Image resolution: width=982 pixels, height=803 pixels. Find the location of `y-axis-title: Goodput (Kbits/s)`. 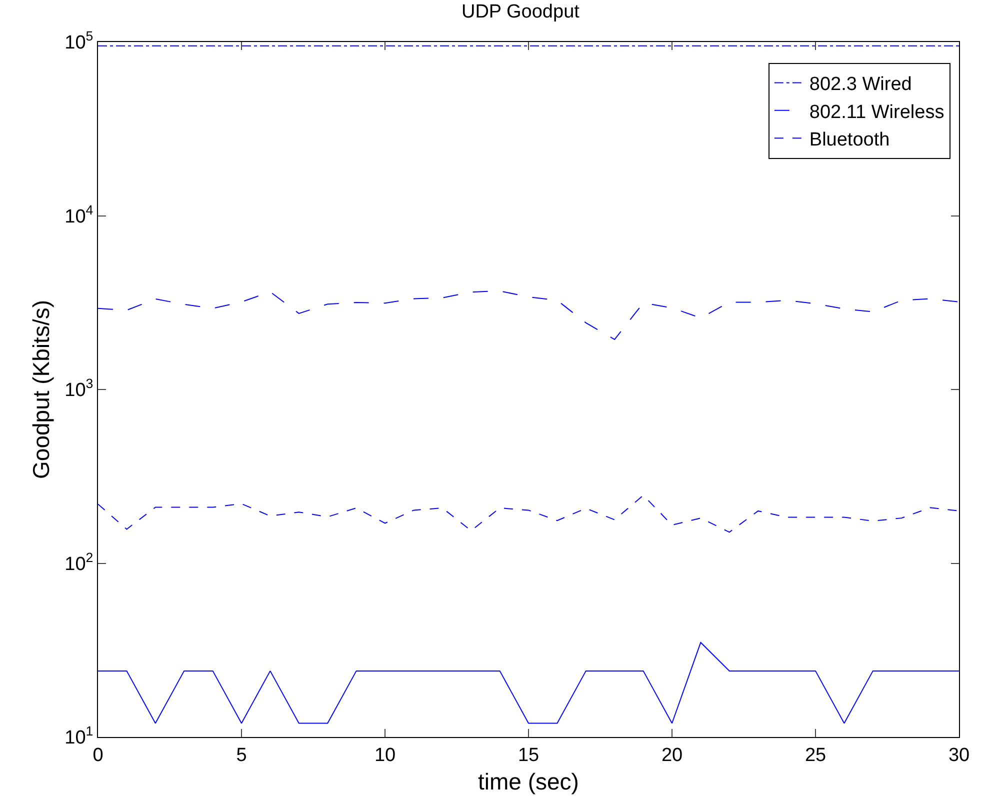

y-axis-title: Goodput (Kbits/s) is located at coordinates (41, 389).